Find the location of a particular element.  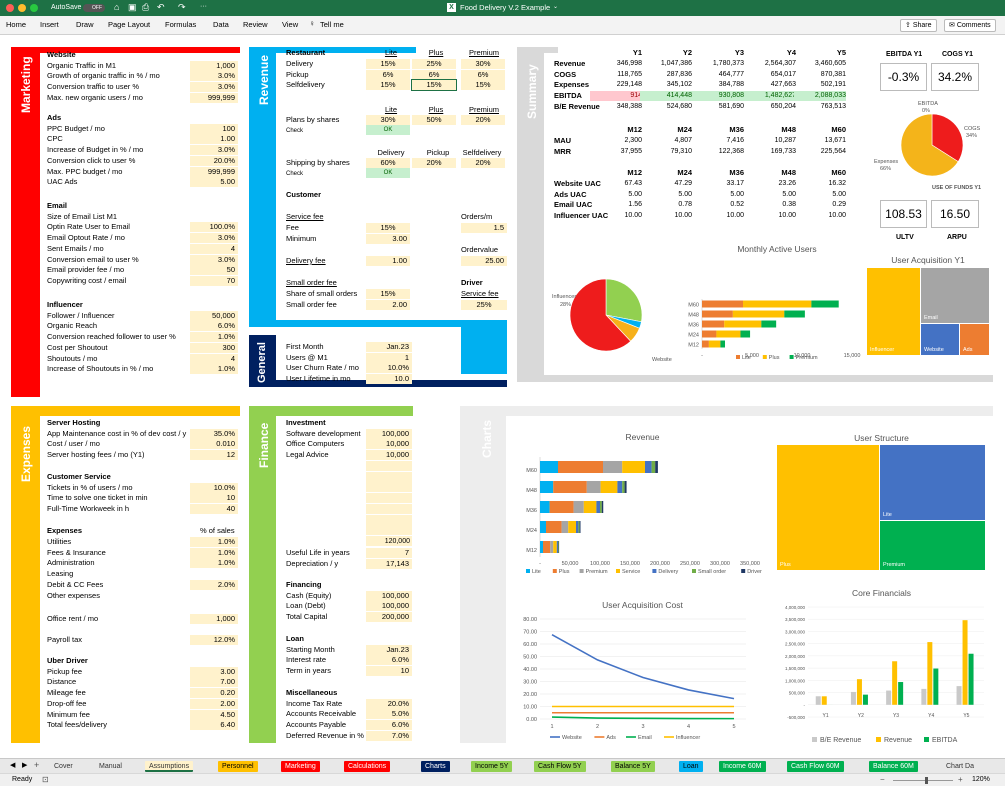

uber-value: 0.20 is located at coordinates (214, 693).